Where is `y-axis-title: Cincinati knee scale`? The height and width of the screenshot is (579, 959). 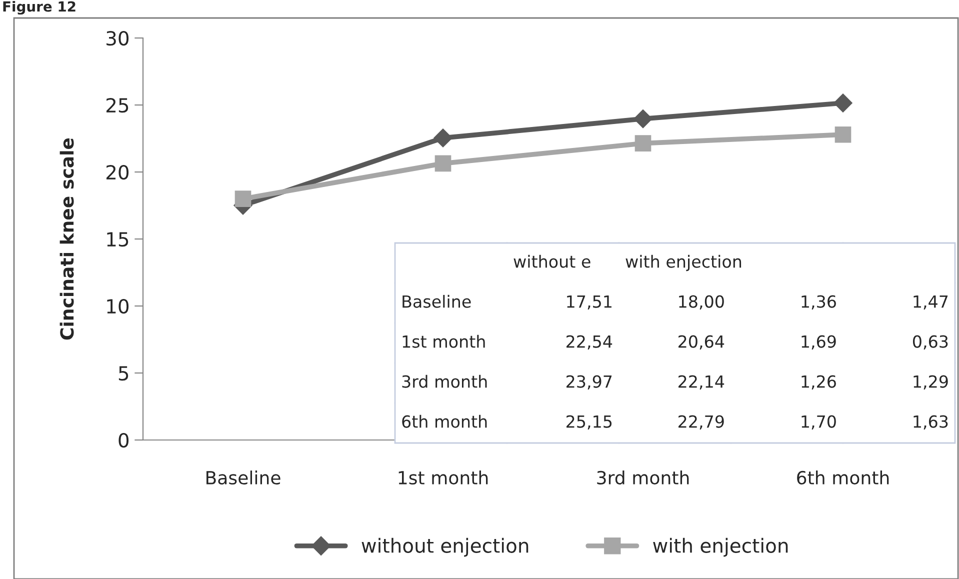 y-axis-title: Cincinati knee scale is located at coordinates (67, 239).